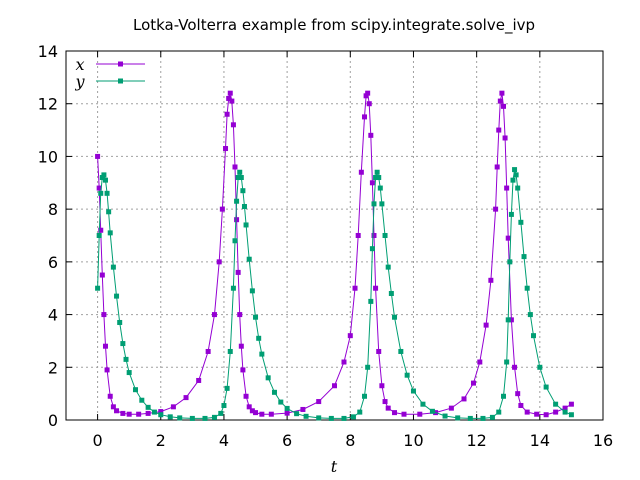 The width and height of the screenshot is (640, 480). What do you see at coordinates (48, 156) in the screenshot?
I see `y-tick-label: 10` at bounding box center [48, 156].